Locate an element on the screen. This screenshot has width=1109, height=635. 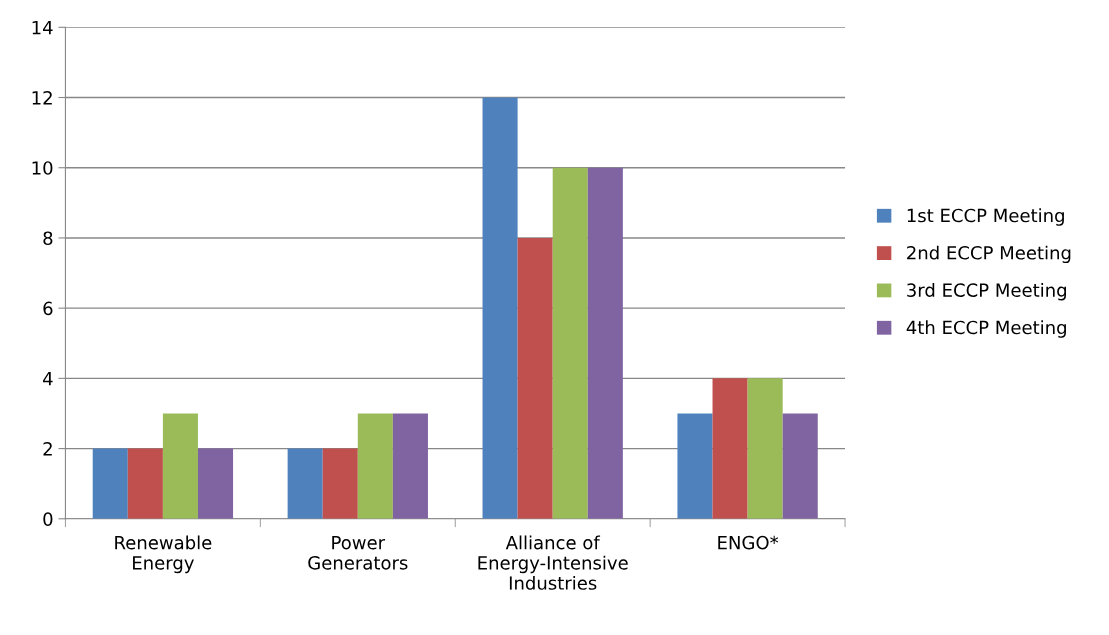
y-tick-label: 14 is located at coordinates (42, 28).